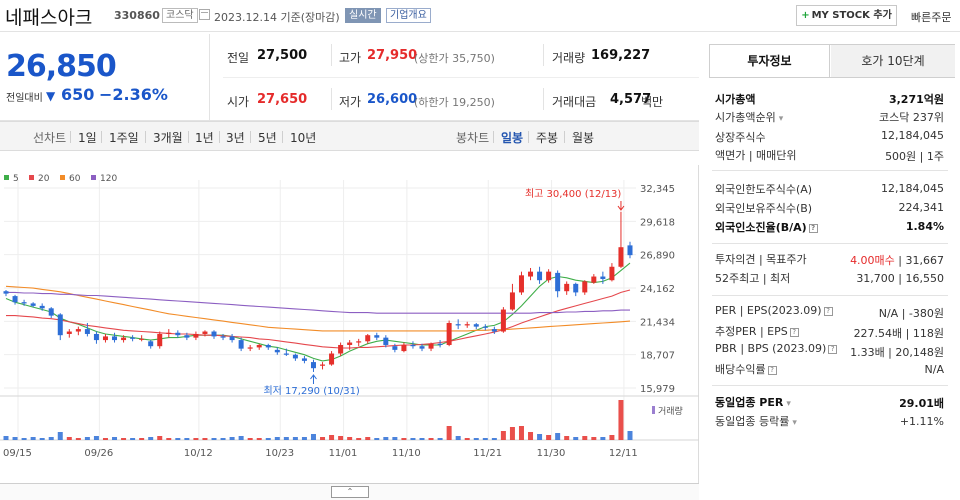 Image resolution: width=960 pixels, height=500 pixels. What do you see at coordinates (204, 14) in the screenshot?
I see `calendar-icon` at bounding box center [204, 14].